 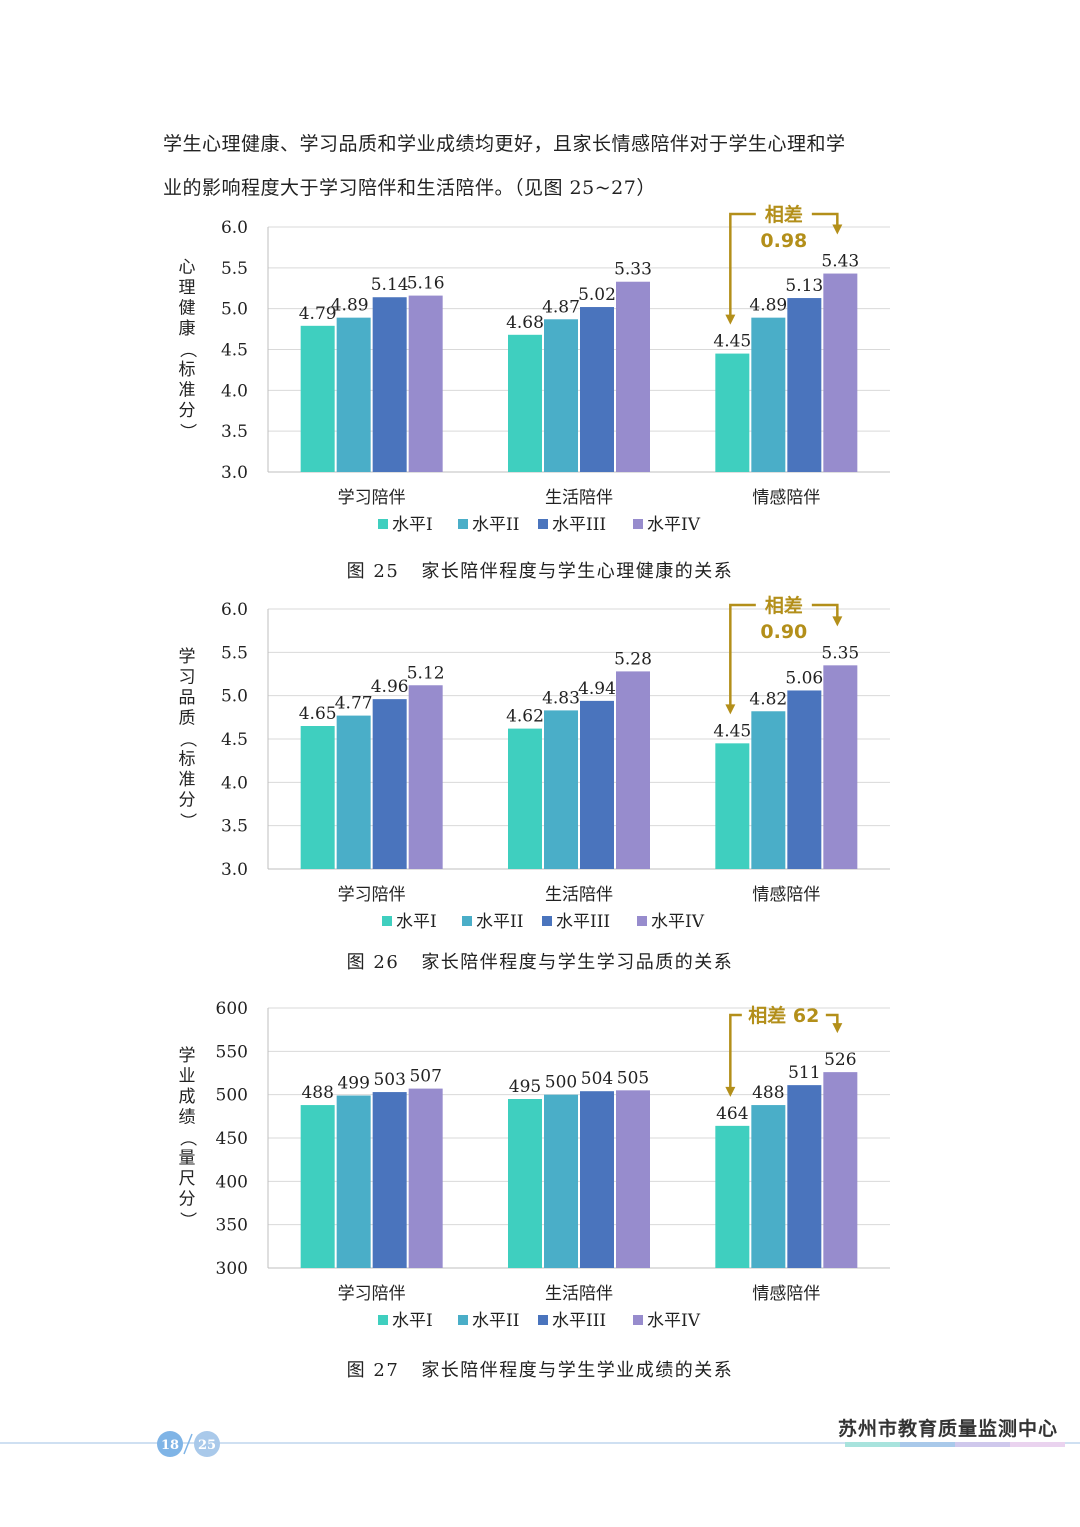 I want to click on data-label: 4.89, so click(x=350, y=306).